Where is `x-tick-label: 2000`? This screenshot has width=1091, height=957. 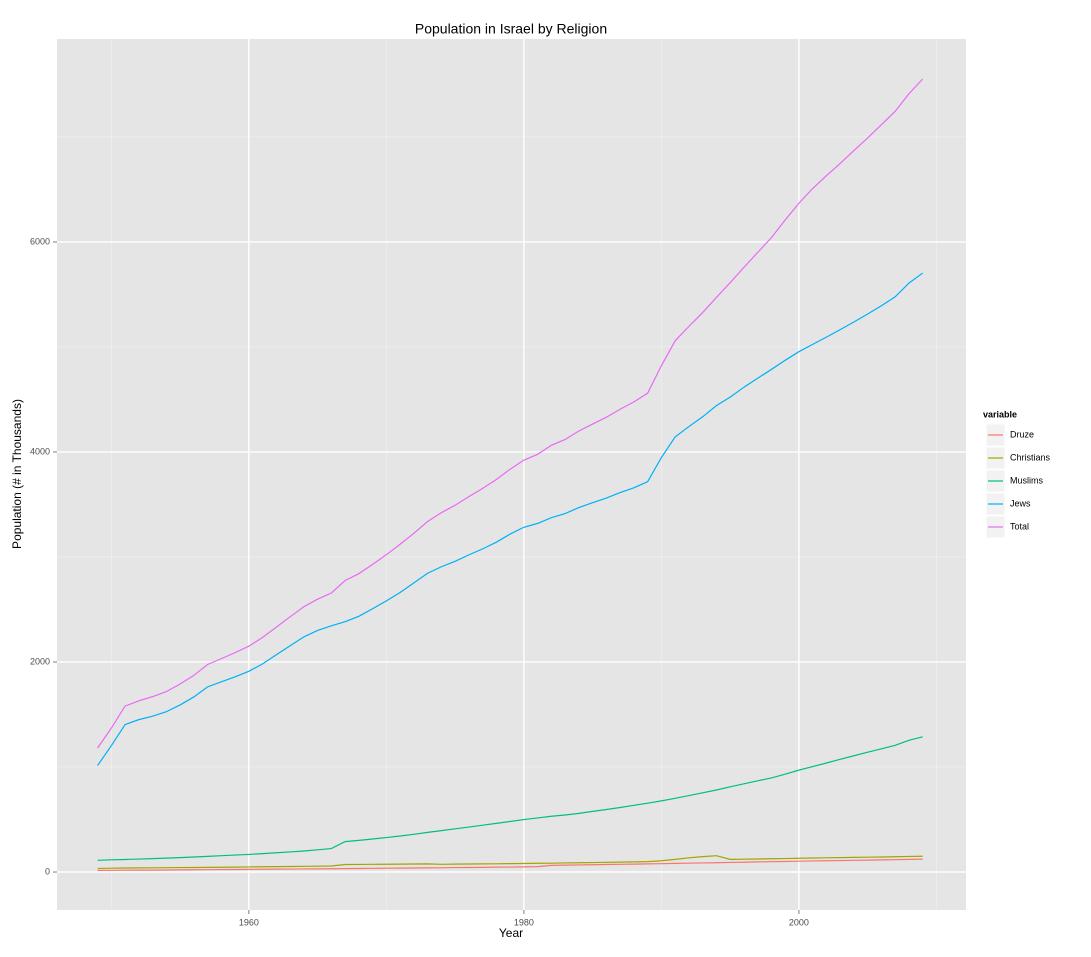
x-tick-label: 2000 is located at coordinates (799, 922).